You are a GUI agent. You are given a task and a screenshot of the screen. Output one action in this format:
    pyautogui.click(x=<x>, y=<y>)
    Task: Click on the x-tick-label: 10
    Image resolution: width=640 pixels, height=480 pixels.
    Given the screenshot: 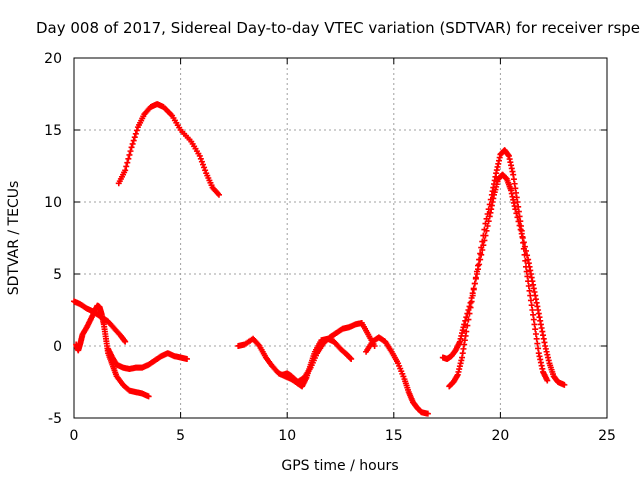 What is the action you would take?
    pyautogui.click(x=287, y=436)
    